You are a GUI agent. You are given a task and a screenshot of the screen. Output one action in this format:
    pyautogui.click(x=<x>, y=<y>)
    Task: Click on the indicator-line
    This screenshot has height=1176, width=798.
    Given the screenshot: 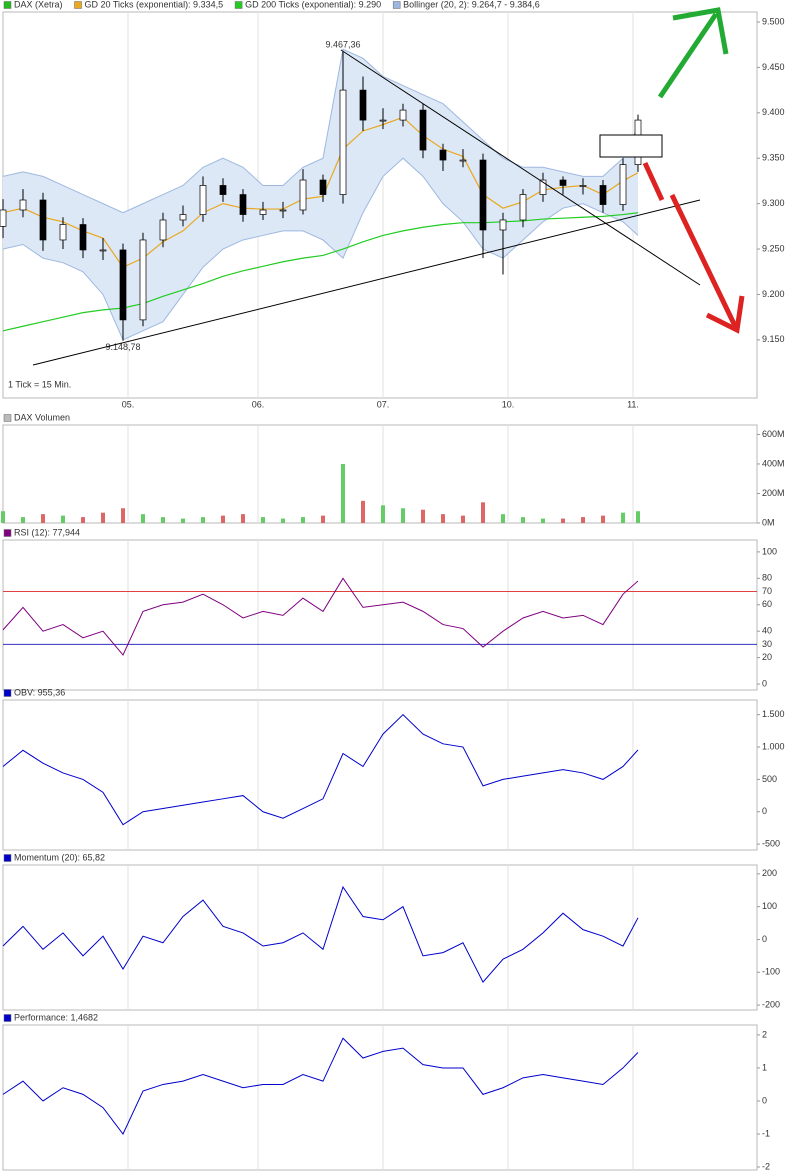 What is the action you would take?
    pyautogui.click(x=320, y=1086)
    